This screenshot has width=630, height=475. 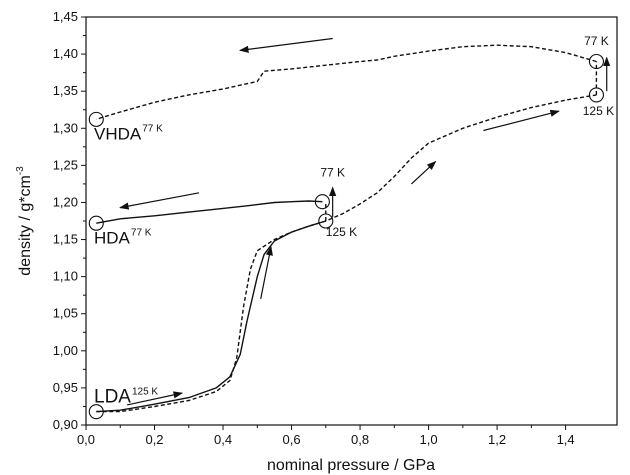 I want to click on y-tick-label: 0,90, so click(x=65, y=424).